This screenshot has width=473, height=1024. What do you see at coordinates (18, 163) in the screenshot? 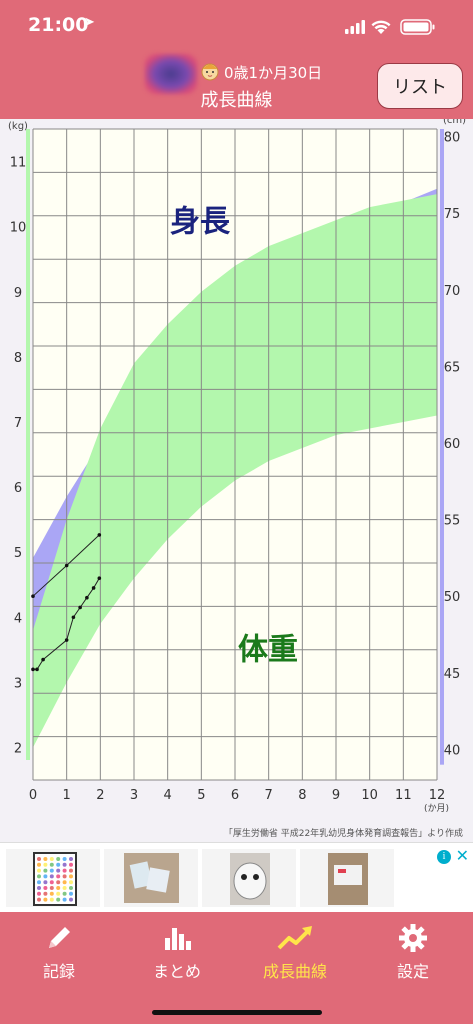
I see `weight-tick-label: 11` at bounding box center [18, 163].